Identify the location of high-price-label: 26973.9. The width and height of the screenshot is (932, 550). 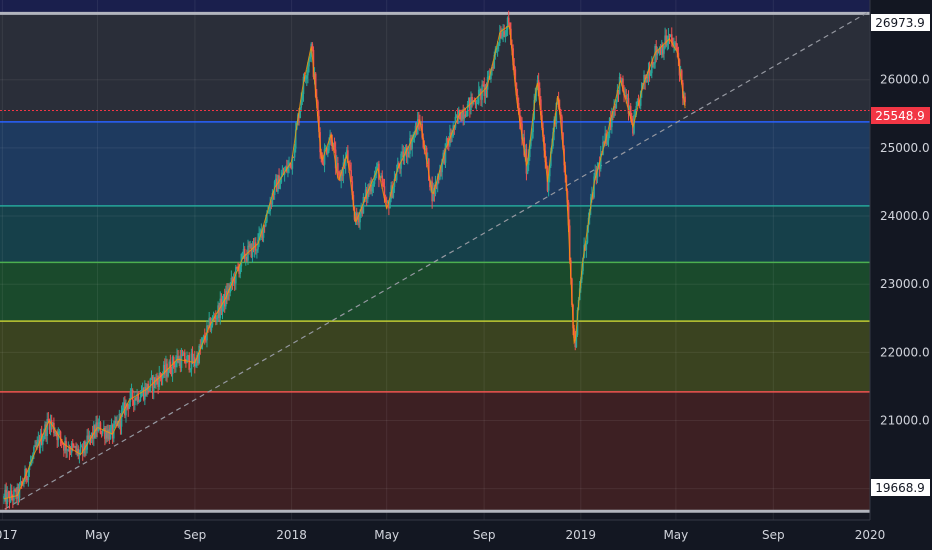
(900, 23).